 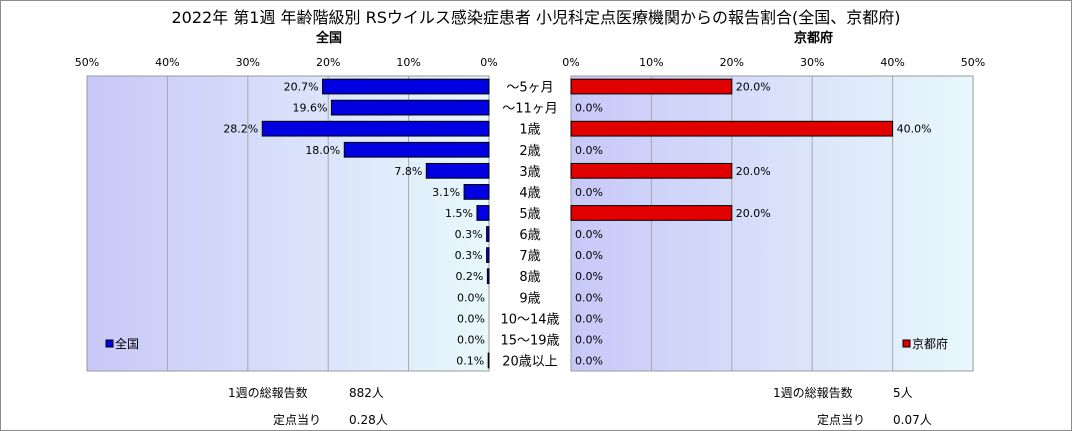 I want to click on category-label: ～11ヶ月, so click(x=530, y=109).